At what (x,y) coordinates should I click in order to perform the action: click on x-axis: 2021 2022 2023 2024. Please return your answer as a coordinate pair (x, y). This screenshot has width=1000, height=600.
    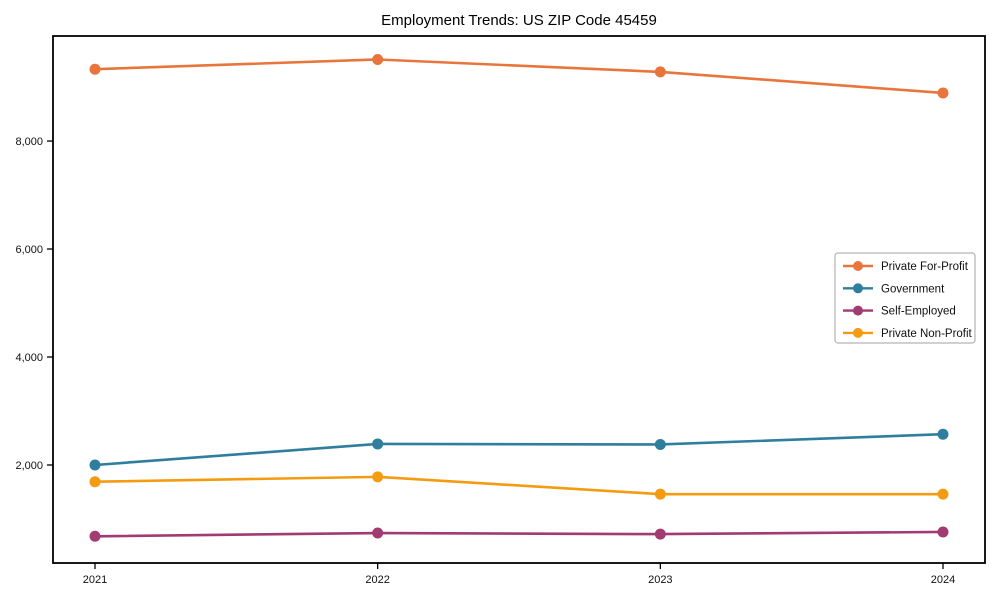
    Looking at the image, I should click on (519, 574).